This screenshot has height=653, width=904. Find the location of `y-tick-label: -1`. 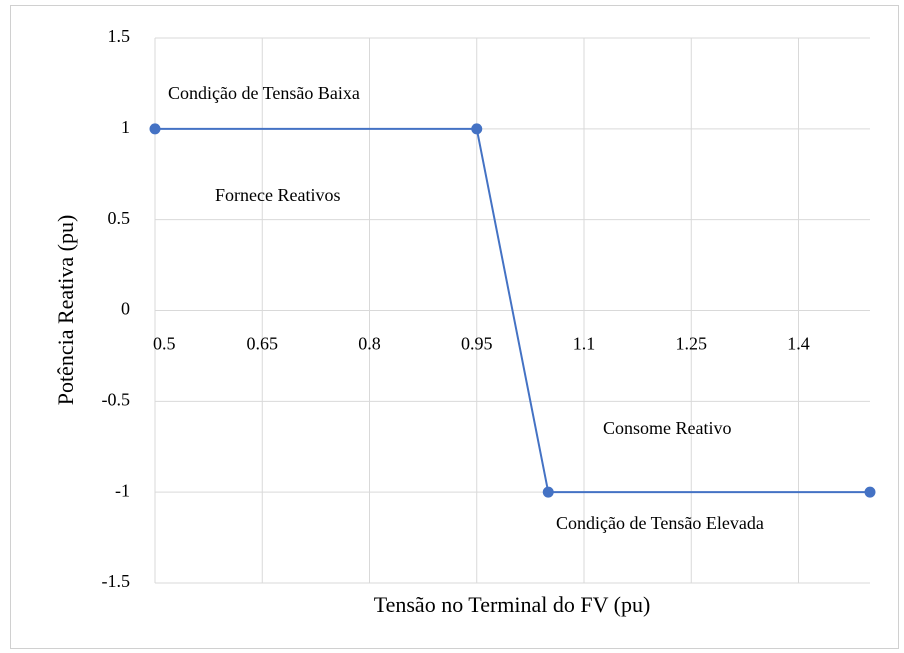

y-tick-label: -1 is located at coordinates (122, 490).